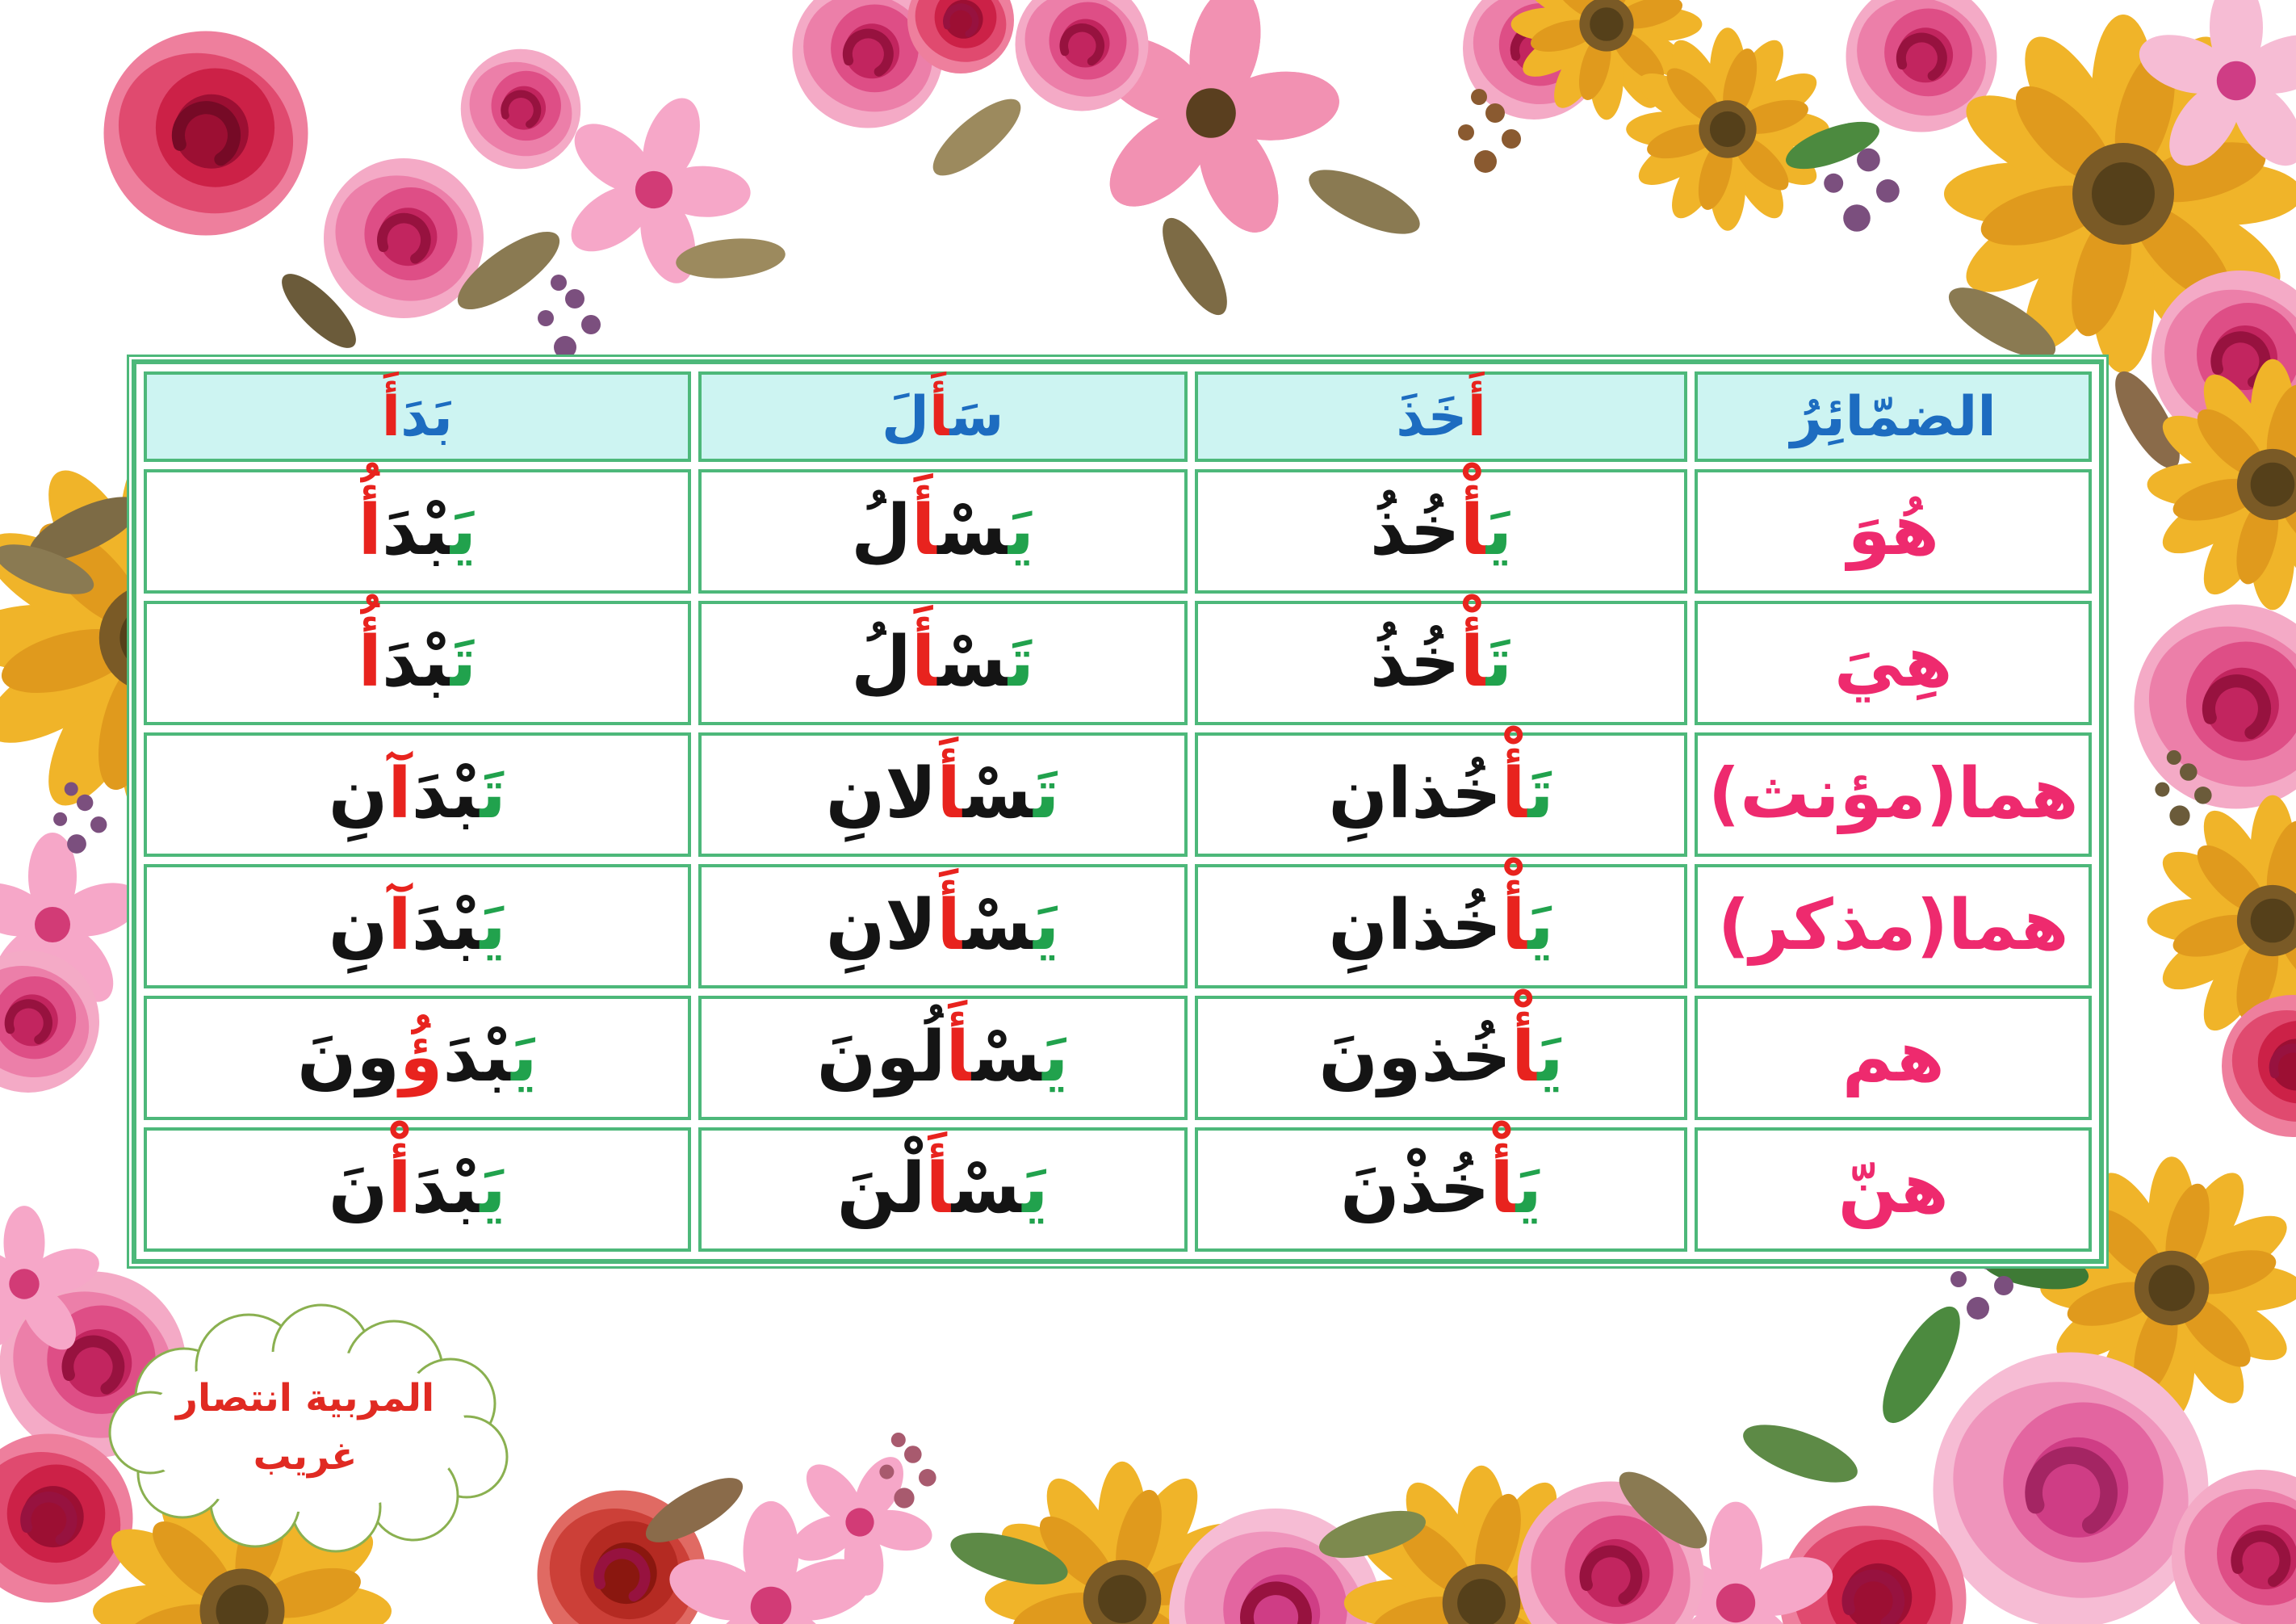  Describe the element at coordinates (905, 416) in the screenshot. I see `text-segment: لَ` at that location.